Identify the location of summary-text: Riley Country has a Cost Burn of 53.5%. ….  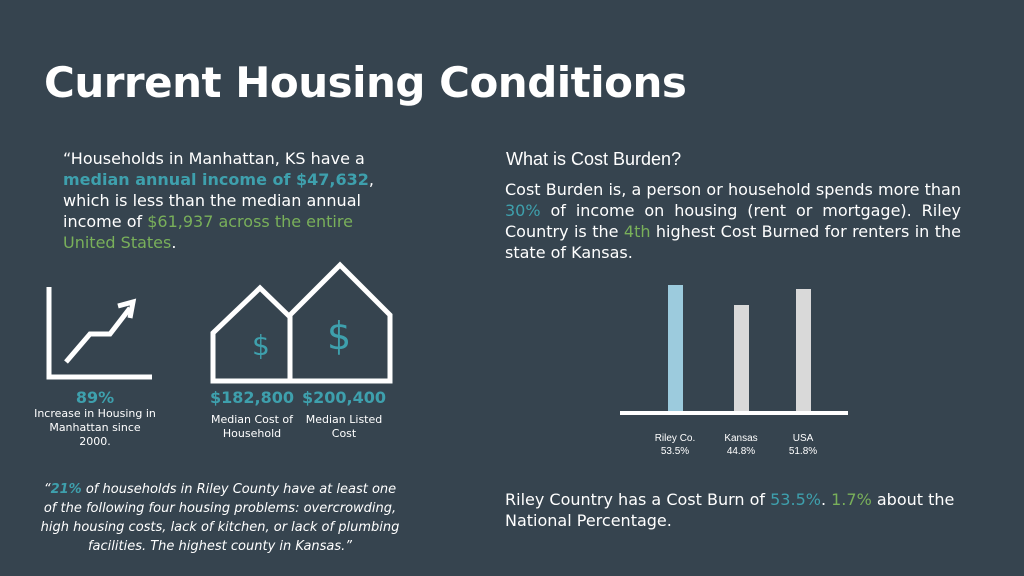
(735, 510).